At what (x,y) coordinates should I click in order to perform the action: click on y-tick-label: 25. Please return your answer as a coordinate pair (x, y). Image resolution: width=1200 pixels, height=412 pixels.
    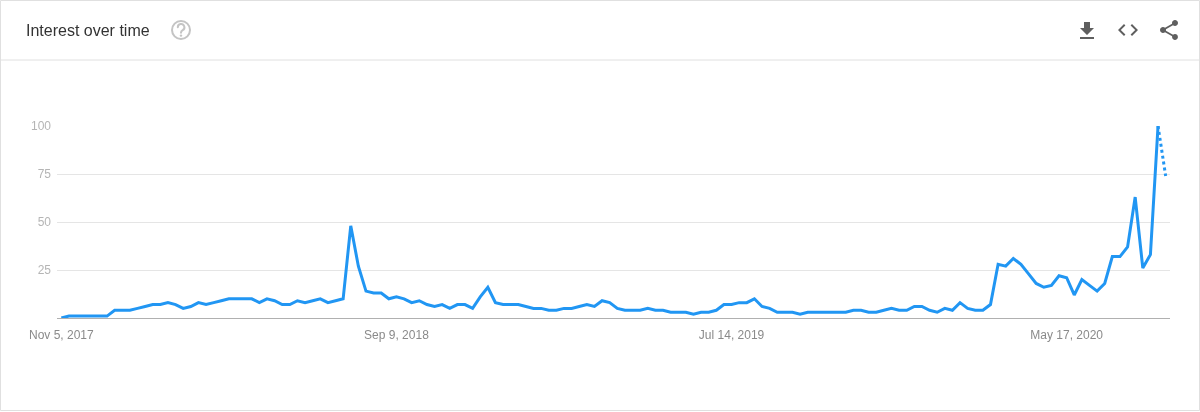
    Looking at the image, I should click on (44, 270).